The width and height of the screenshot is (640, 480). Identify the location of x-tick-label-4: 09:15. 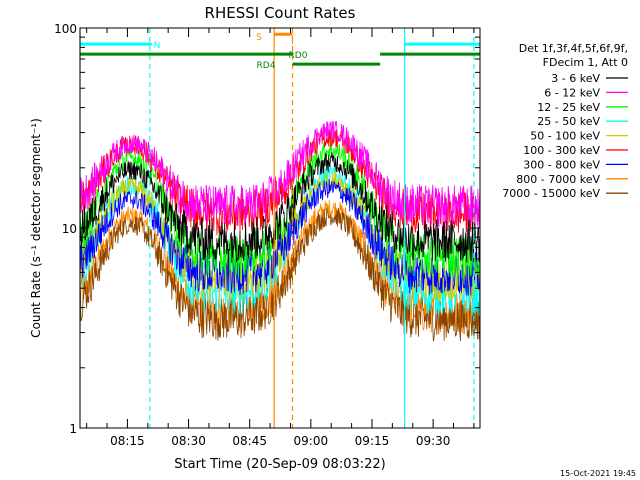
(372, 441).